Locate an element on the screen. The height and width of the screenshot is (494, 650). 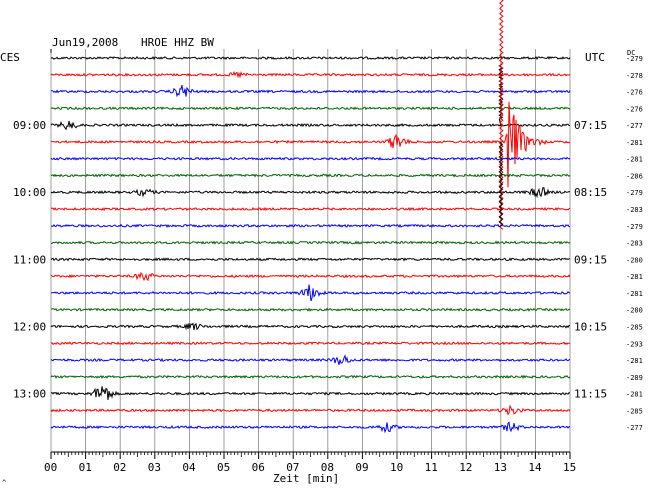
x-tick-label: 04 is located at coordinates (189, 467).